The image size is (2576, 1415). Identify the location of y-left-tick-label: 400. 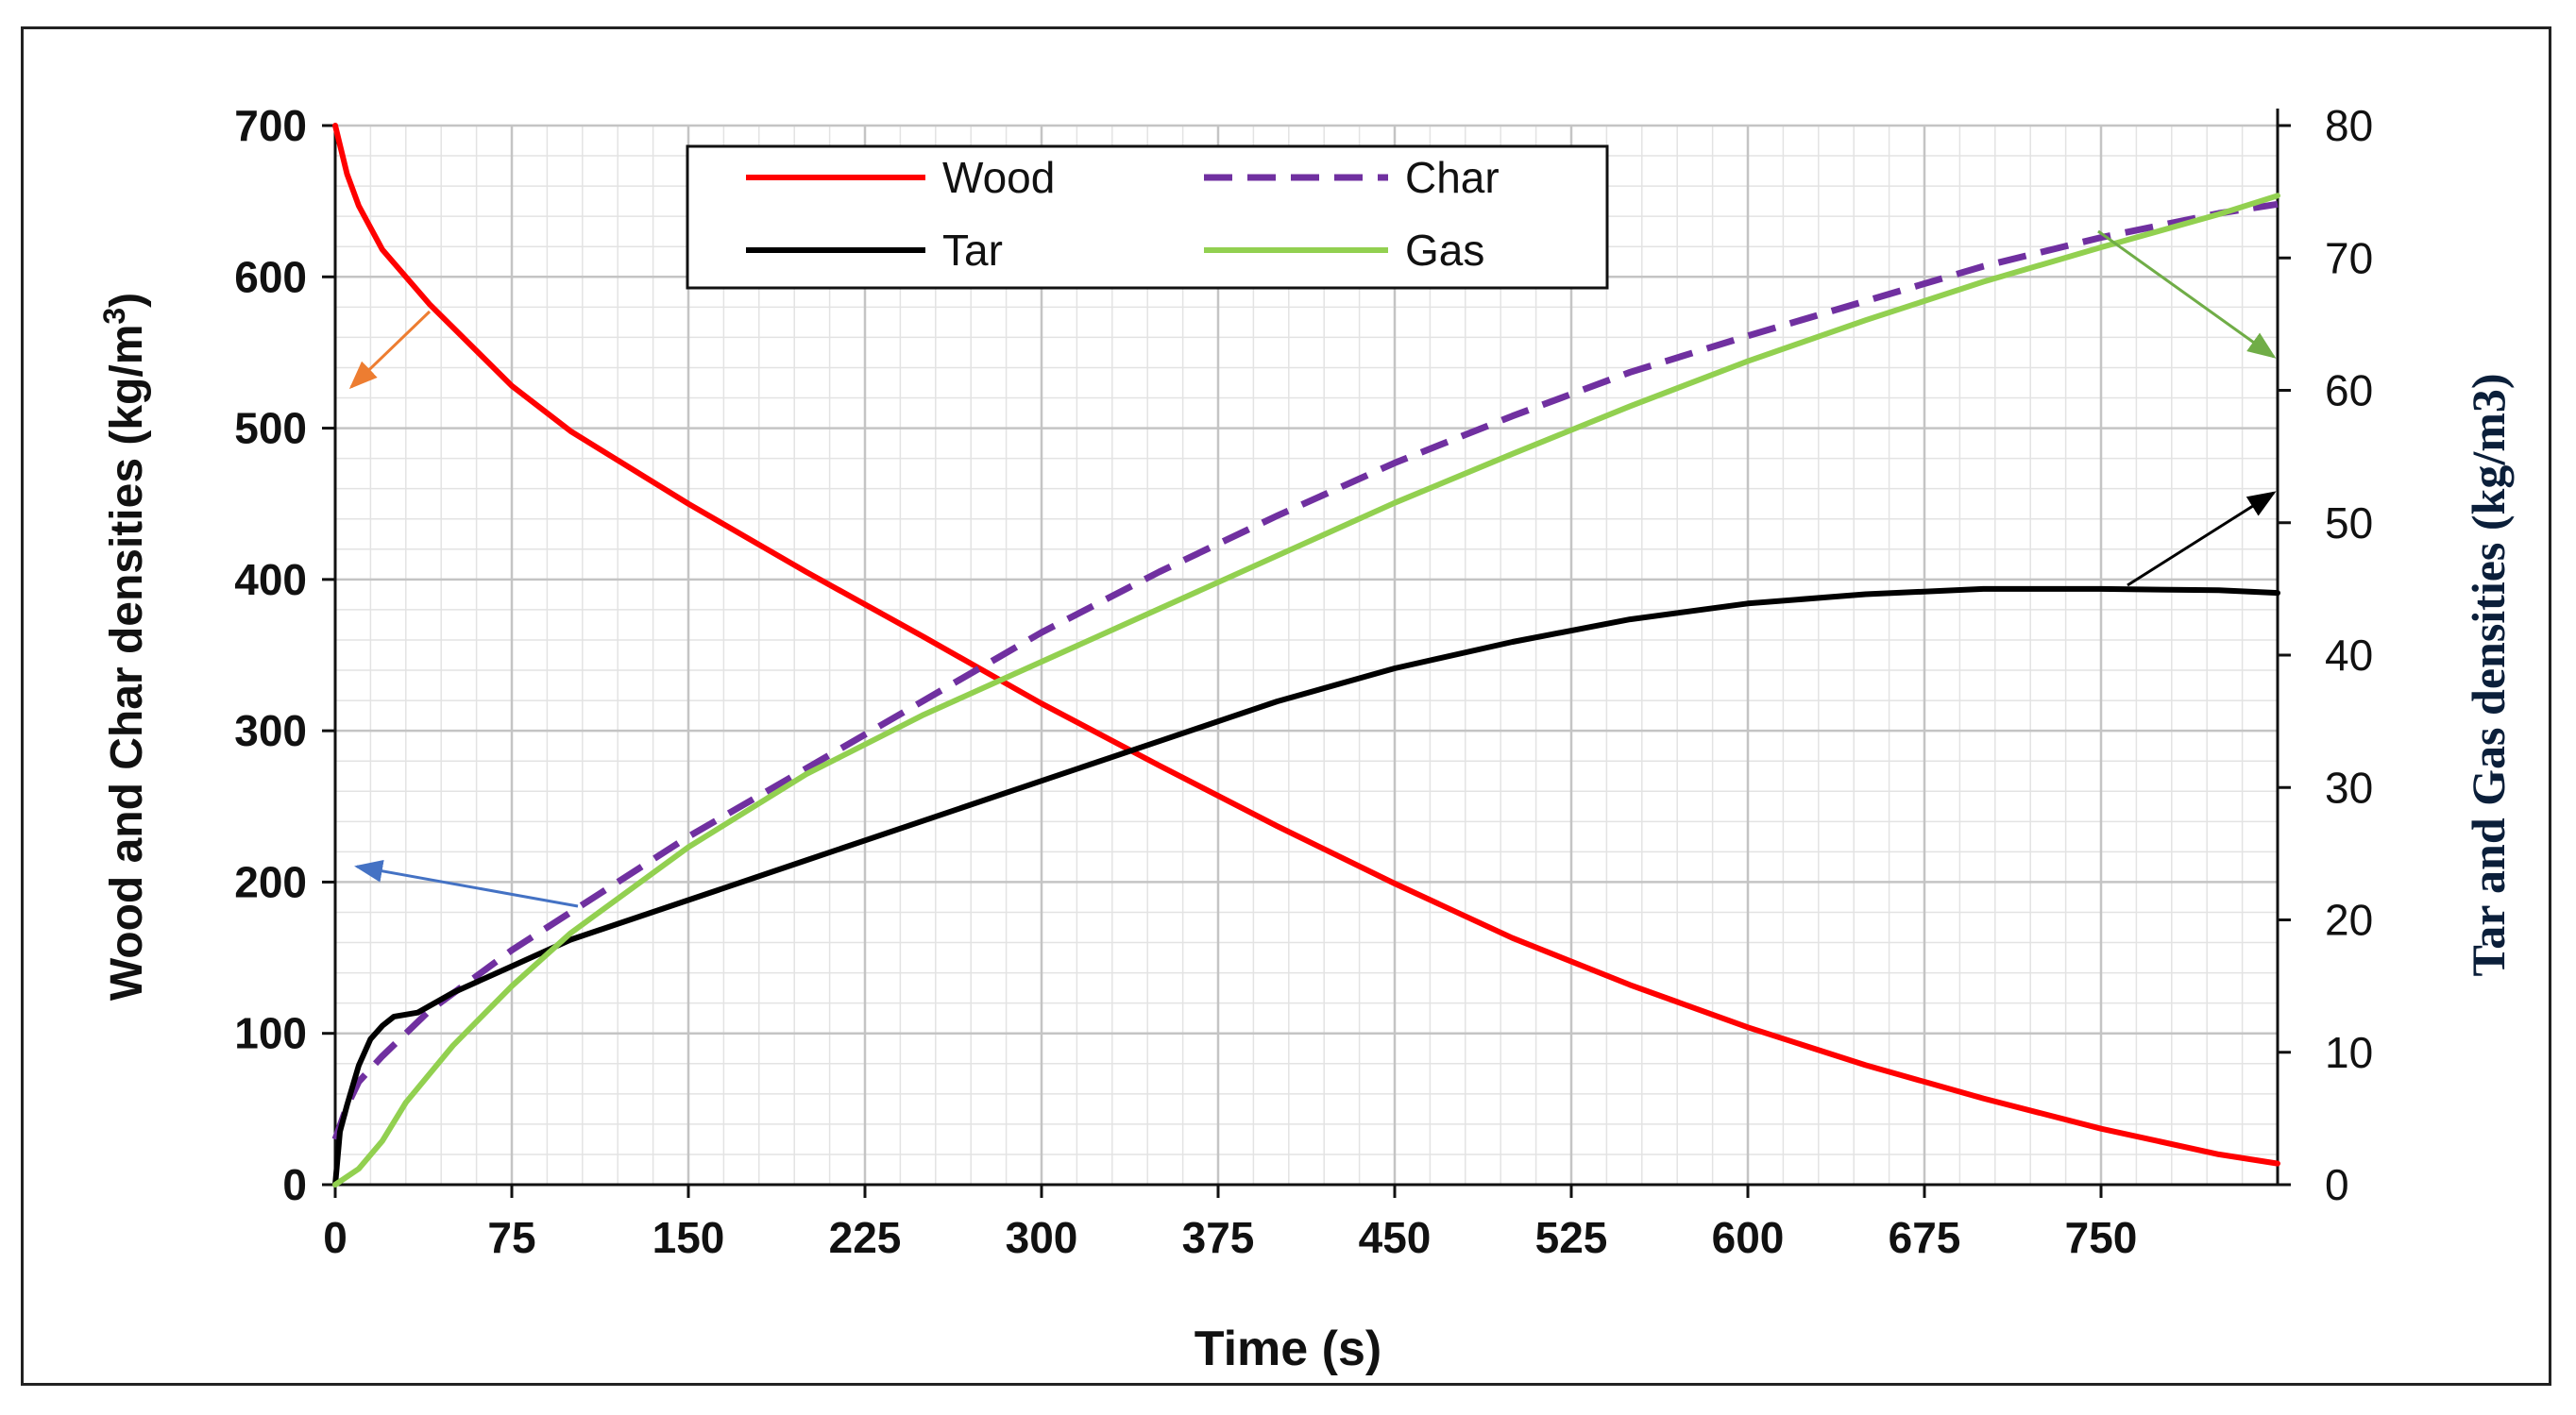
(270, 579).